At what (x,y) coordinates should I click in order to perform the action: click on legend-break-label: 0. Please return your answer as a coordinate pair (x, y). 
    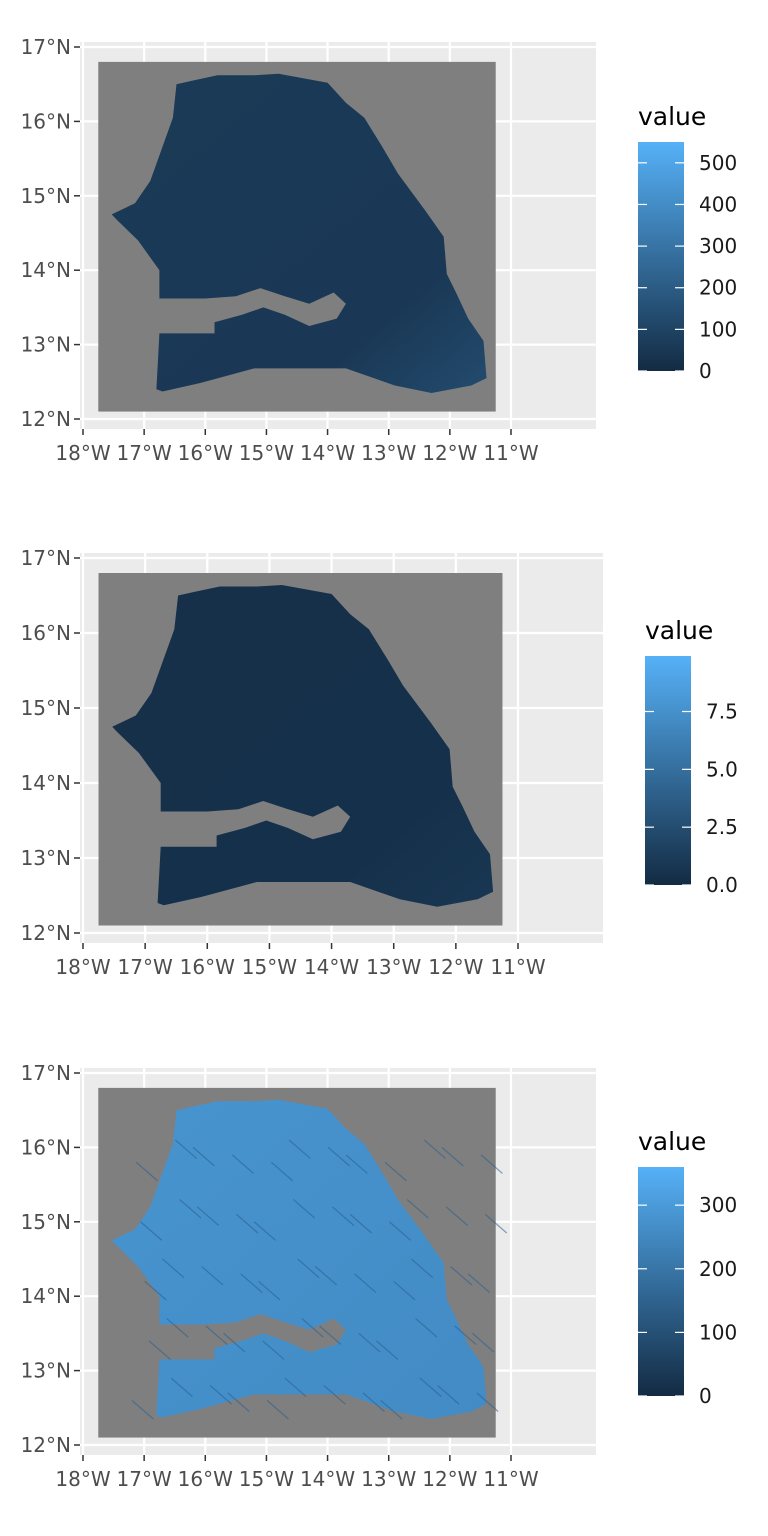
    Looking at the image, I should click on (705, 371).